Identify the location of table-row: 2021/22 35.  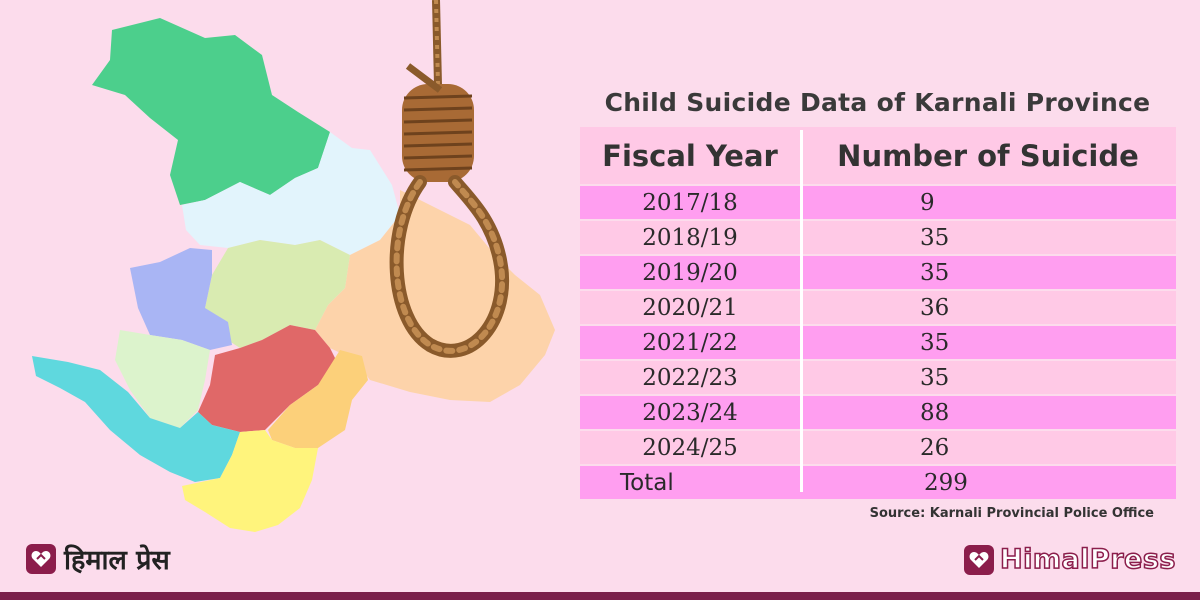
(878, 342).